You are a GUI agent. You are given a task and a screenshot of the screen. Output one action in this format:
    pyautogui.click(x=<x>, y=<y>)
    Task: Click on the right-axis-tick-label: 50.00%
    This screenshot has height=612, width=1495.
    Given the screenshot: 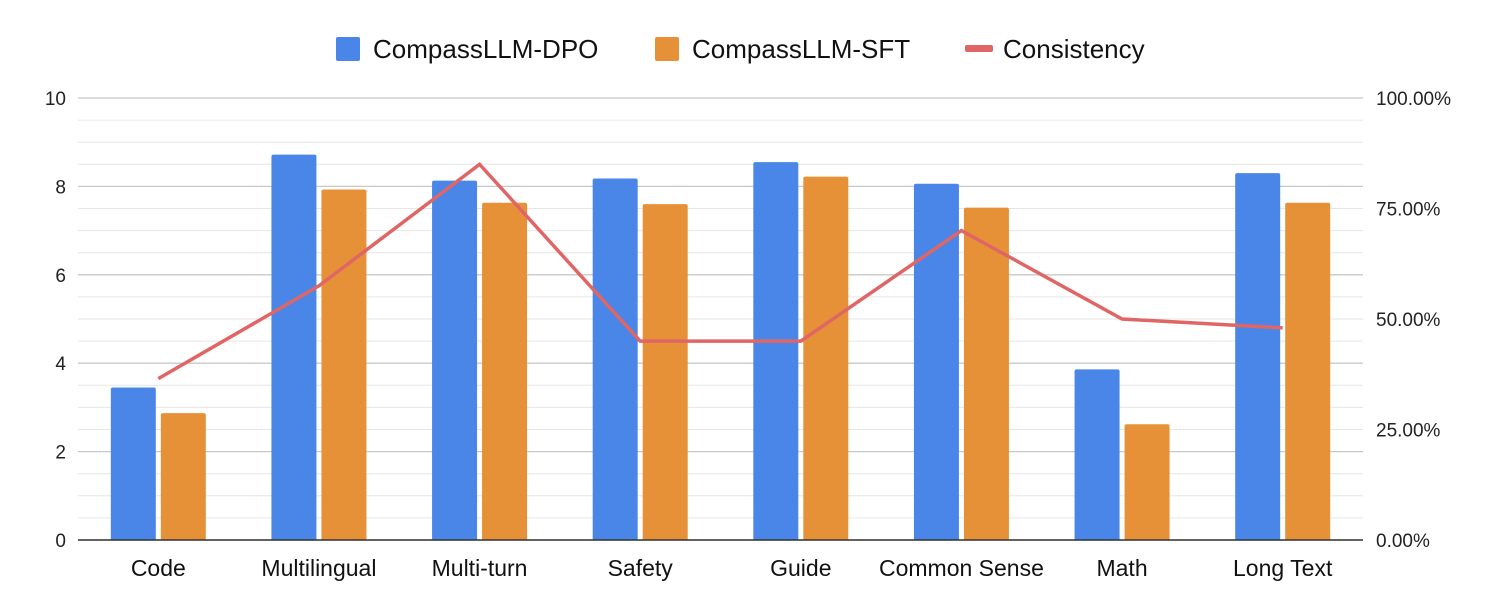 What is the action you would take?
    pyautogui.click(x=1408, y=320)
    